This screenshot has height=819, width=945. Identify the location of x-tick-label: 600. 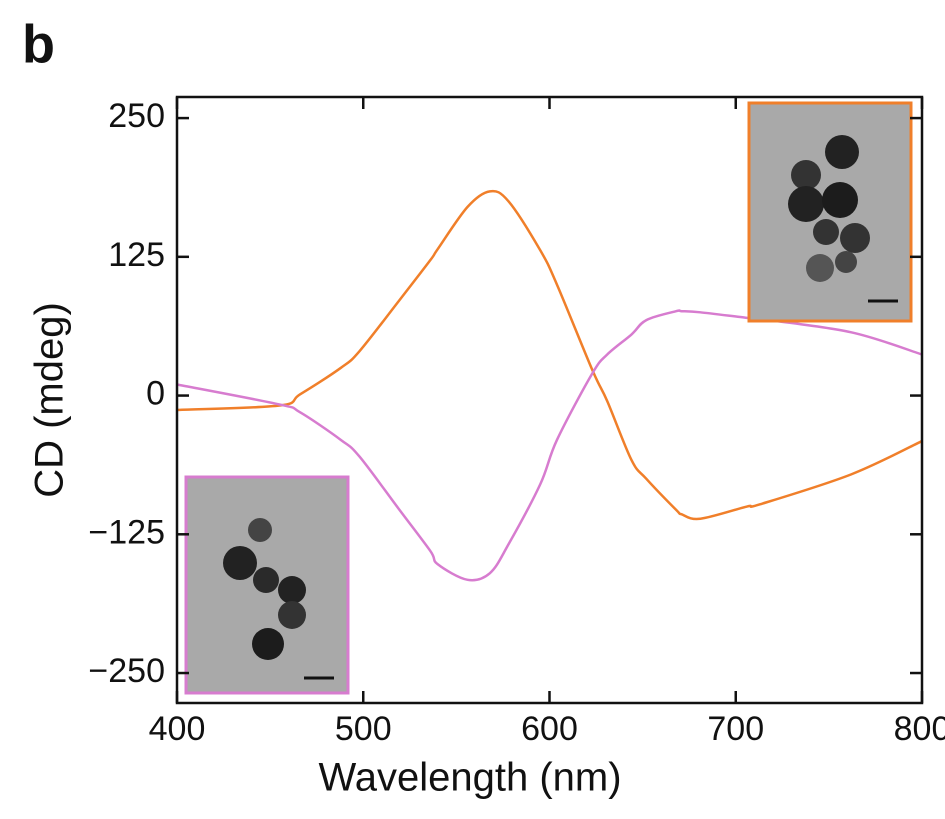
(549, 729).